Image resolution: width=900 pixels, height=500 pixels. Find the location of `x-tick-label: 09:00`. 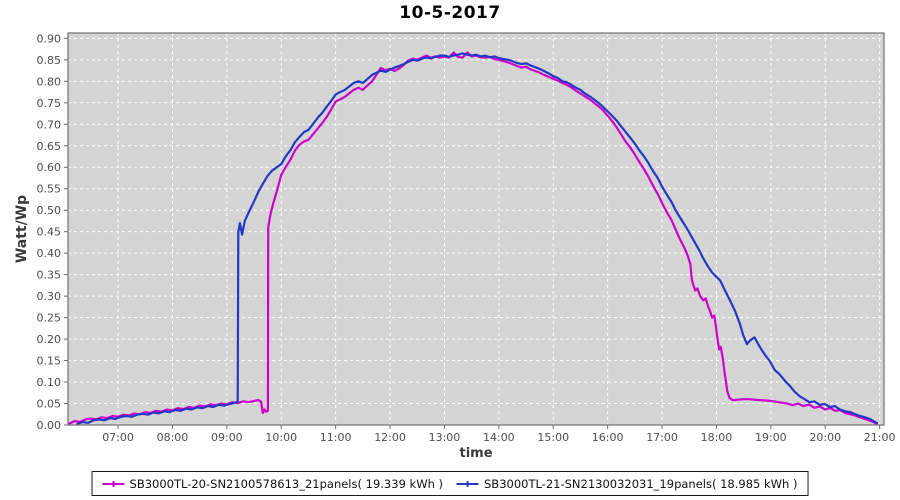

x-tick-label: 09:00 is located at coordinates (227, 437).